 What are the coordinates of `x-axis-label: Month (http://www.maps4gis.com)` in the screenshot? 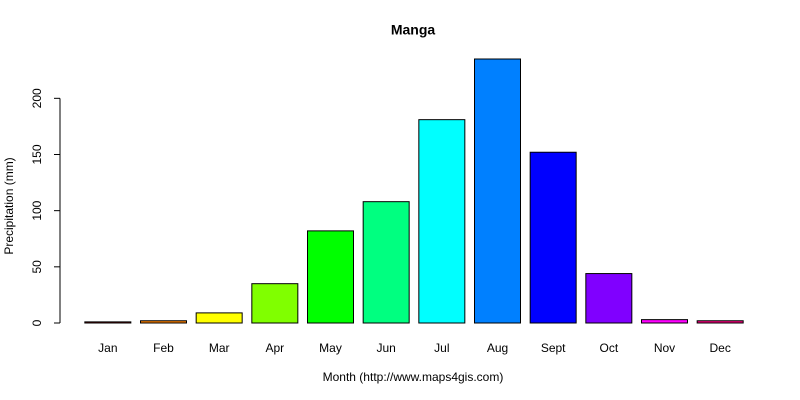 It's located at (413, 377).